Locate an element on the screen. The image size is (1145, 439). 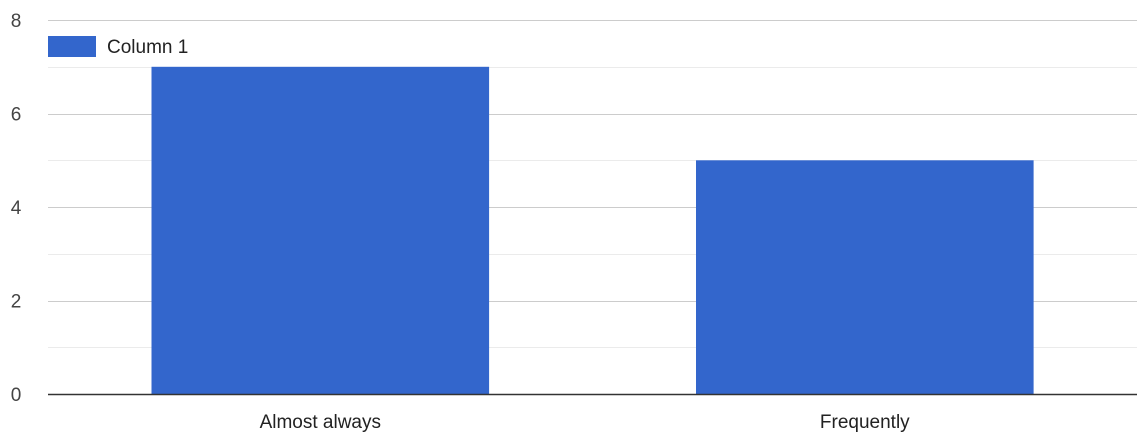
x-tick-label: Frequently is located at coordinates (865, 422).